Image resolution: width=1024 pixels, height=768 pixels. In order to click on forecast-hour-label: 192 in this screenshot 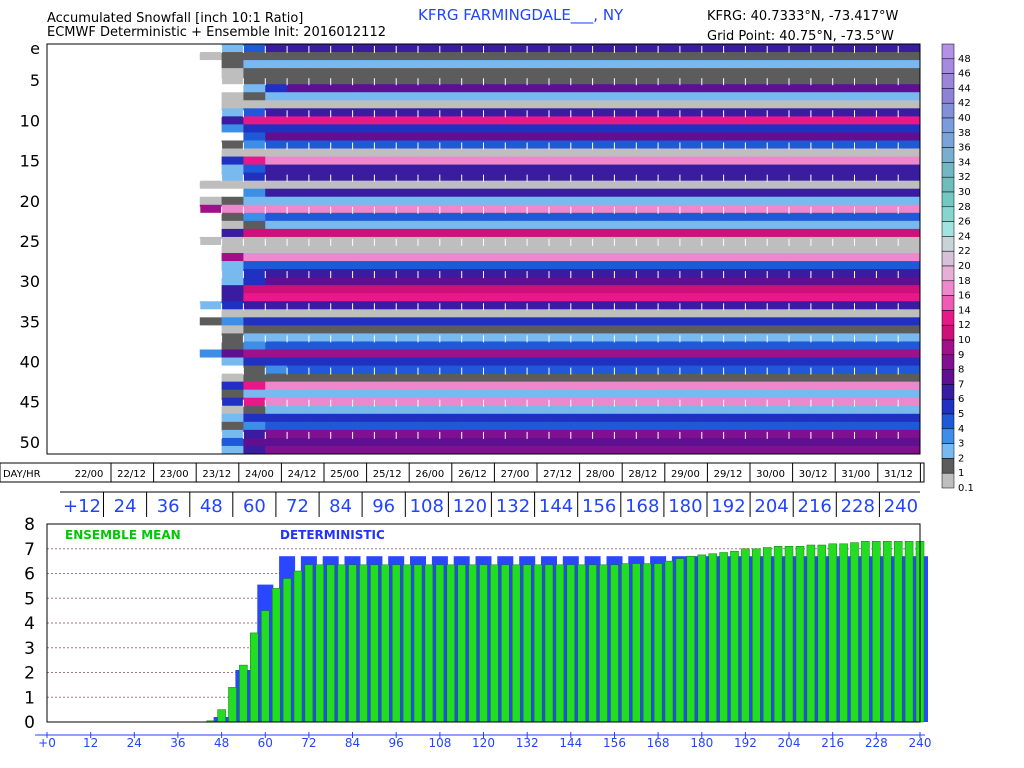, I will do `click(728, 506)`.